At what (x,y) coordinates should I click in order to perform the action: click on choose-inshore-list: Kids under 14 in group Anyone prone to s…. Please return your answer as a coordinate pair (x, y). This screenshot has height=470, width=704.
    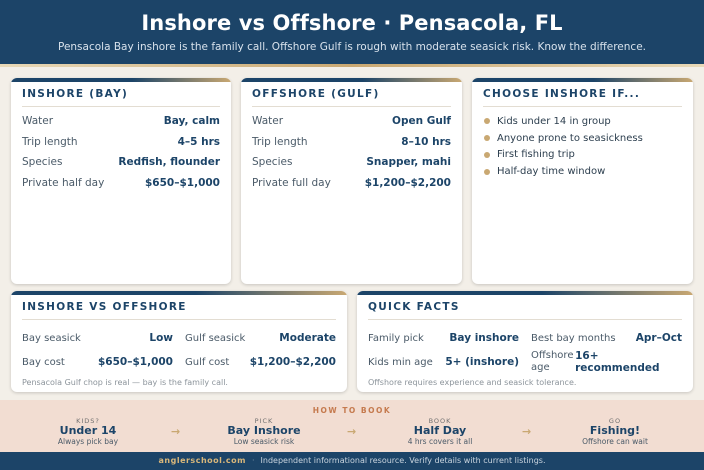
    Looking at the image, I should click on (582, 146).